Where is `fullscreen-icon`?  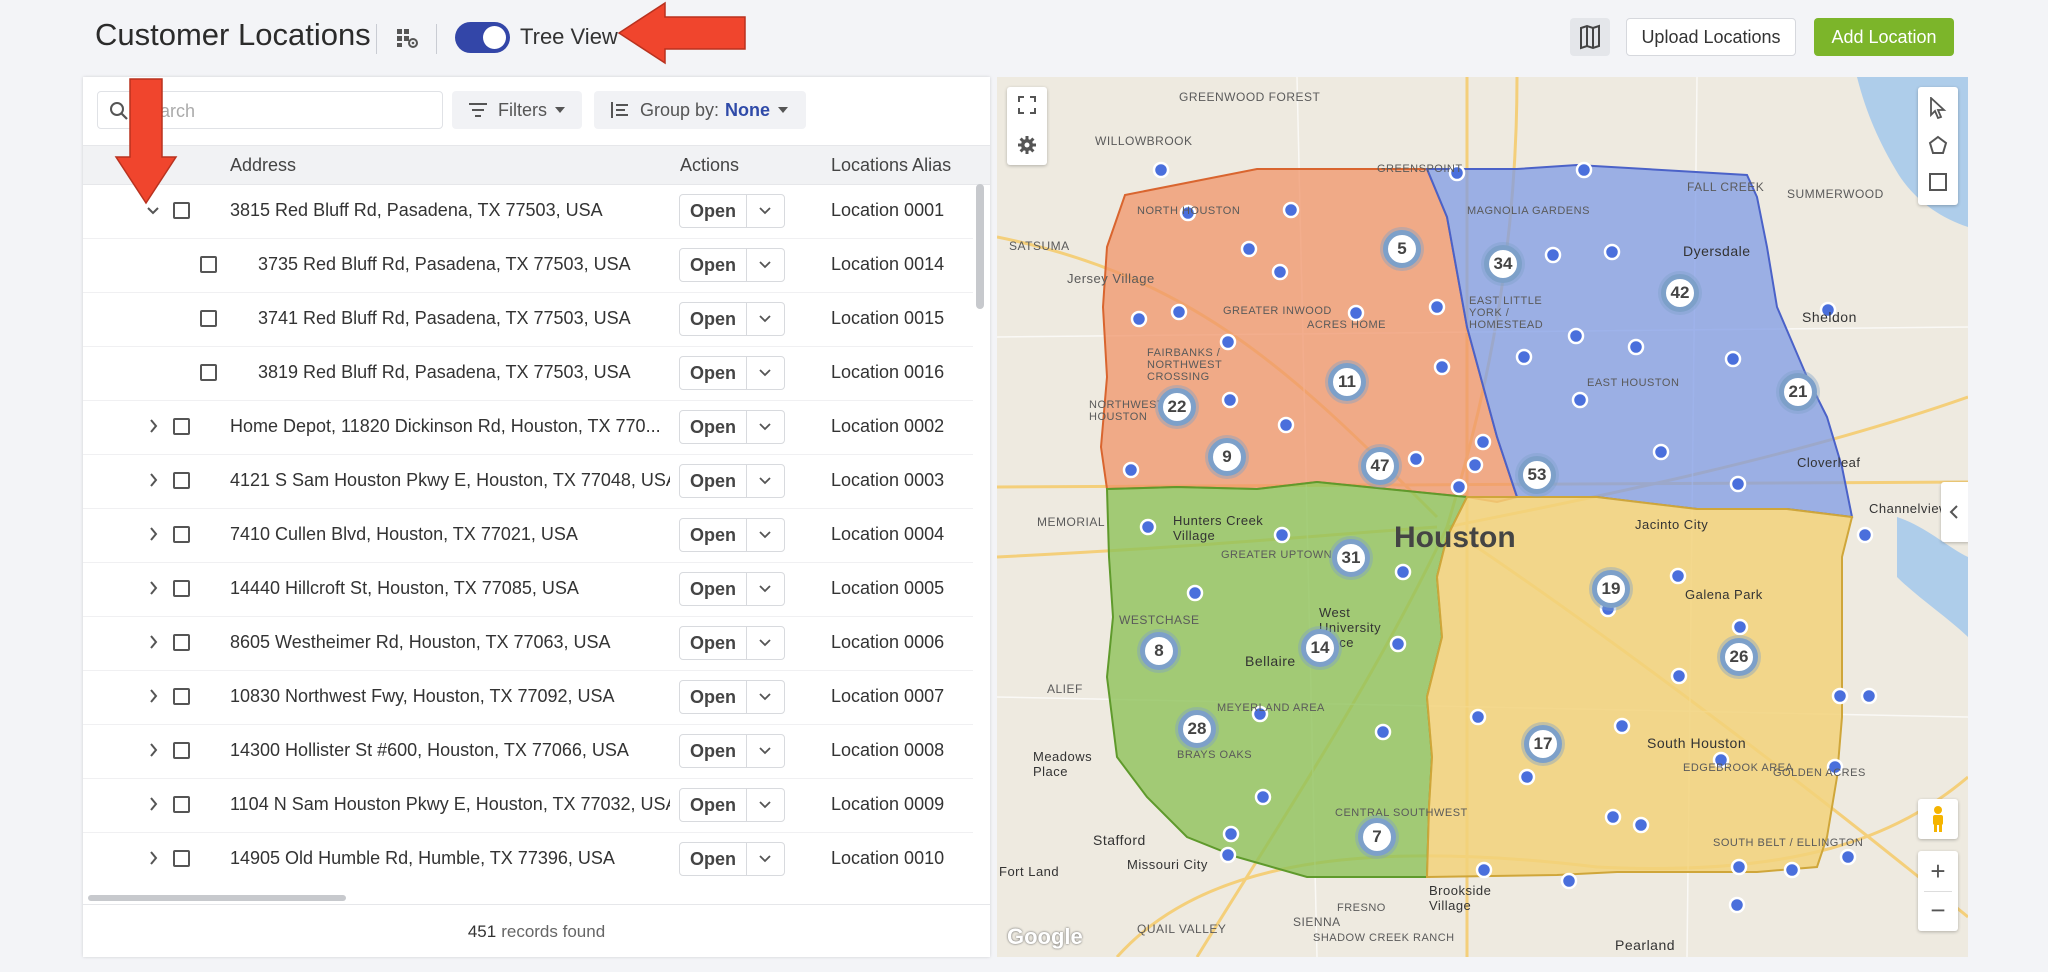 fullscreen-icon is located at coordinates (1027, 105).